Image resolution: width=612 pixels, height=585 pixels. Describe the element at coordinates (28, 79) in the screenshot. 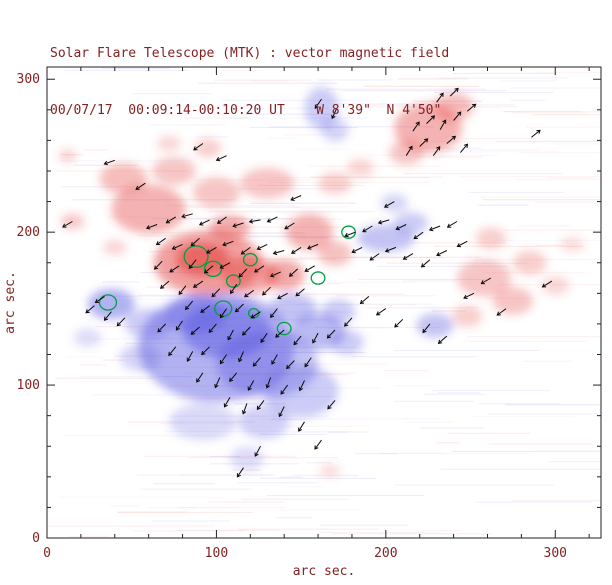

I see `y-tick-label: 300` at that location.